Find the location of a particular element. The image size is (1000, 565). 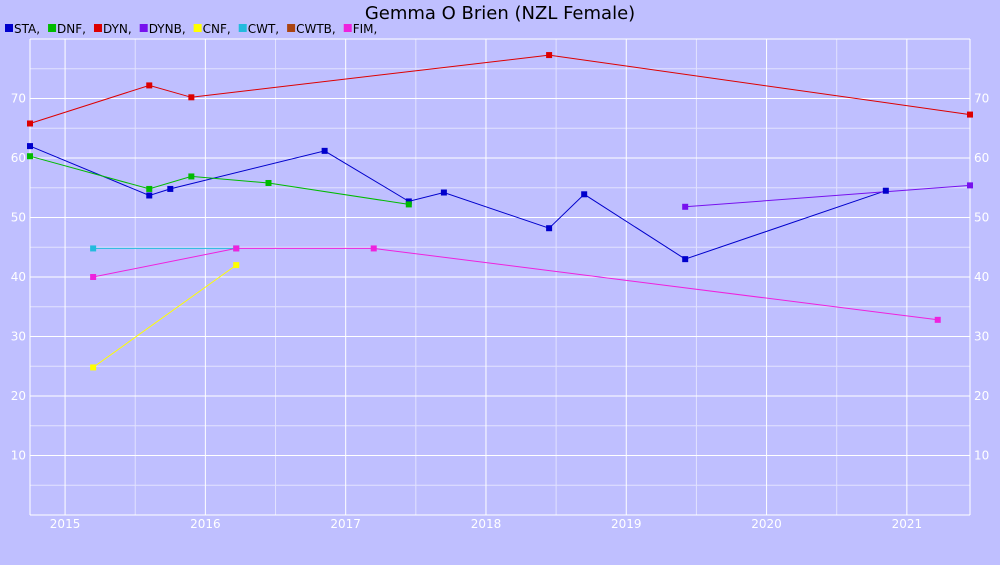

legend-label-6: CWTB, is located at coordinates (316, 29).